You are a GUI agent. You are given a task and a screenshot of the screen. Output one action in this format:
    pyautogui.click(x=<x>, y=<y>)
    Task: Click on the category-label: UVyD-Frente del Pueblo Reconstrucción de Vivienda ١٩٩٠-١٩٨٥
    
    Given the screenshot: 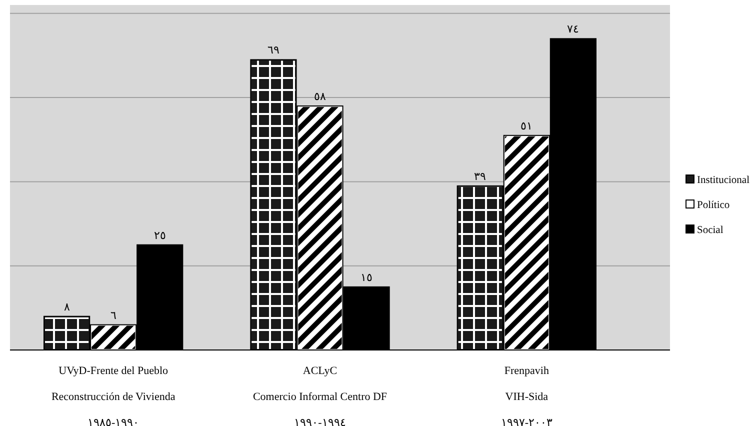 What is the action you would take?
    pyautogui.click(x=113, y=395)
    